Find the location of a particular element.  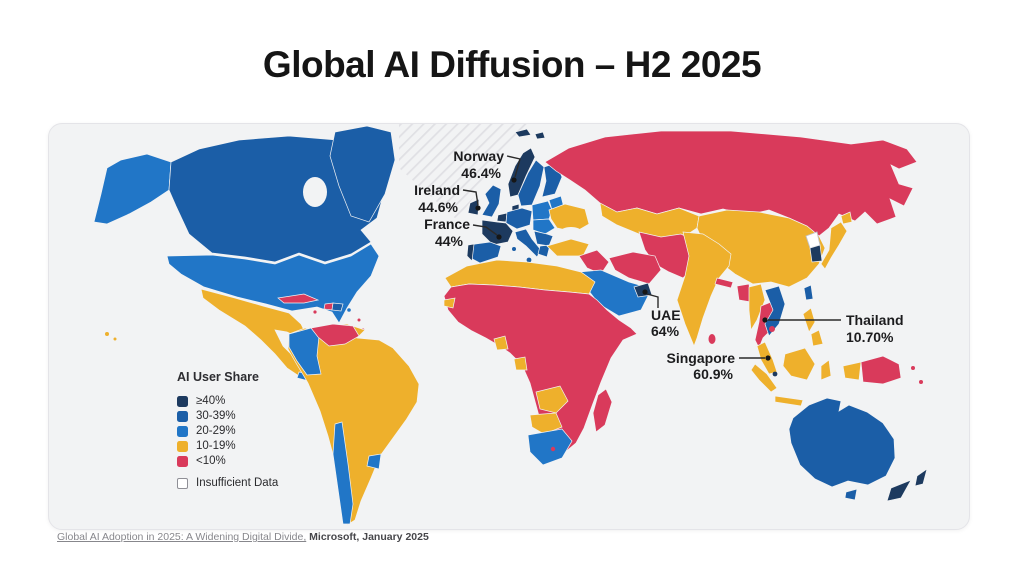

annotation-ireland-value: 44.6% is located at coordinates (438, 207).